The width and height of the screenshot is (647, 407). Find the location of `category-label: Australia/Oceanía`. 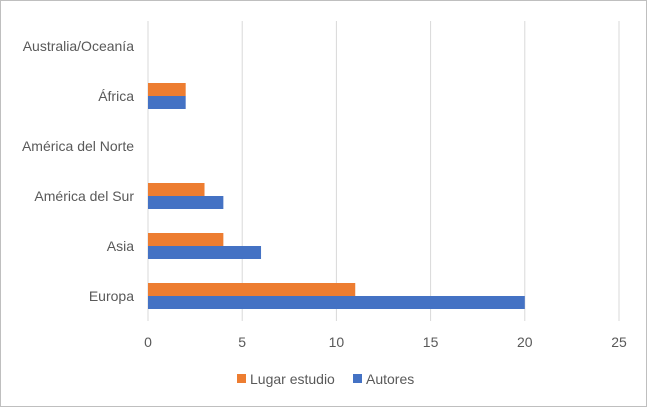

category-label: Australia/Oceanía is located at coordinates (78, 46).